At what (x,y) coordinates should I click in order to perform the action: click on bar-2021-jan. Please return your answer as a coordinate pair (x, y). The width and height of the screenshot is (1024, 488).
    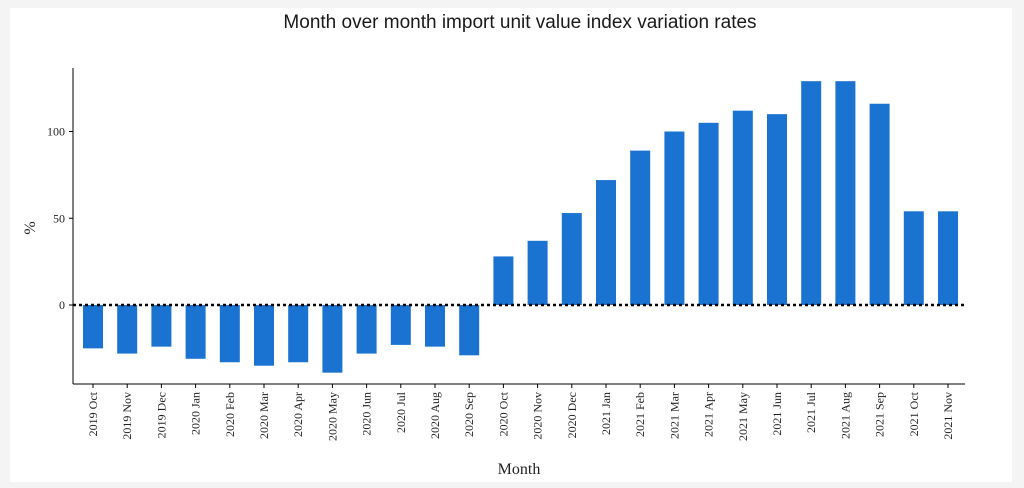
    Looking at the image, I should click on (606, 242).